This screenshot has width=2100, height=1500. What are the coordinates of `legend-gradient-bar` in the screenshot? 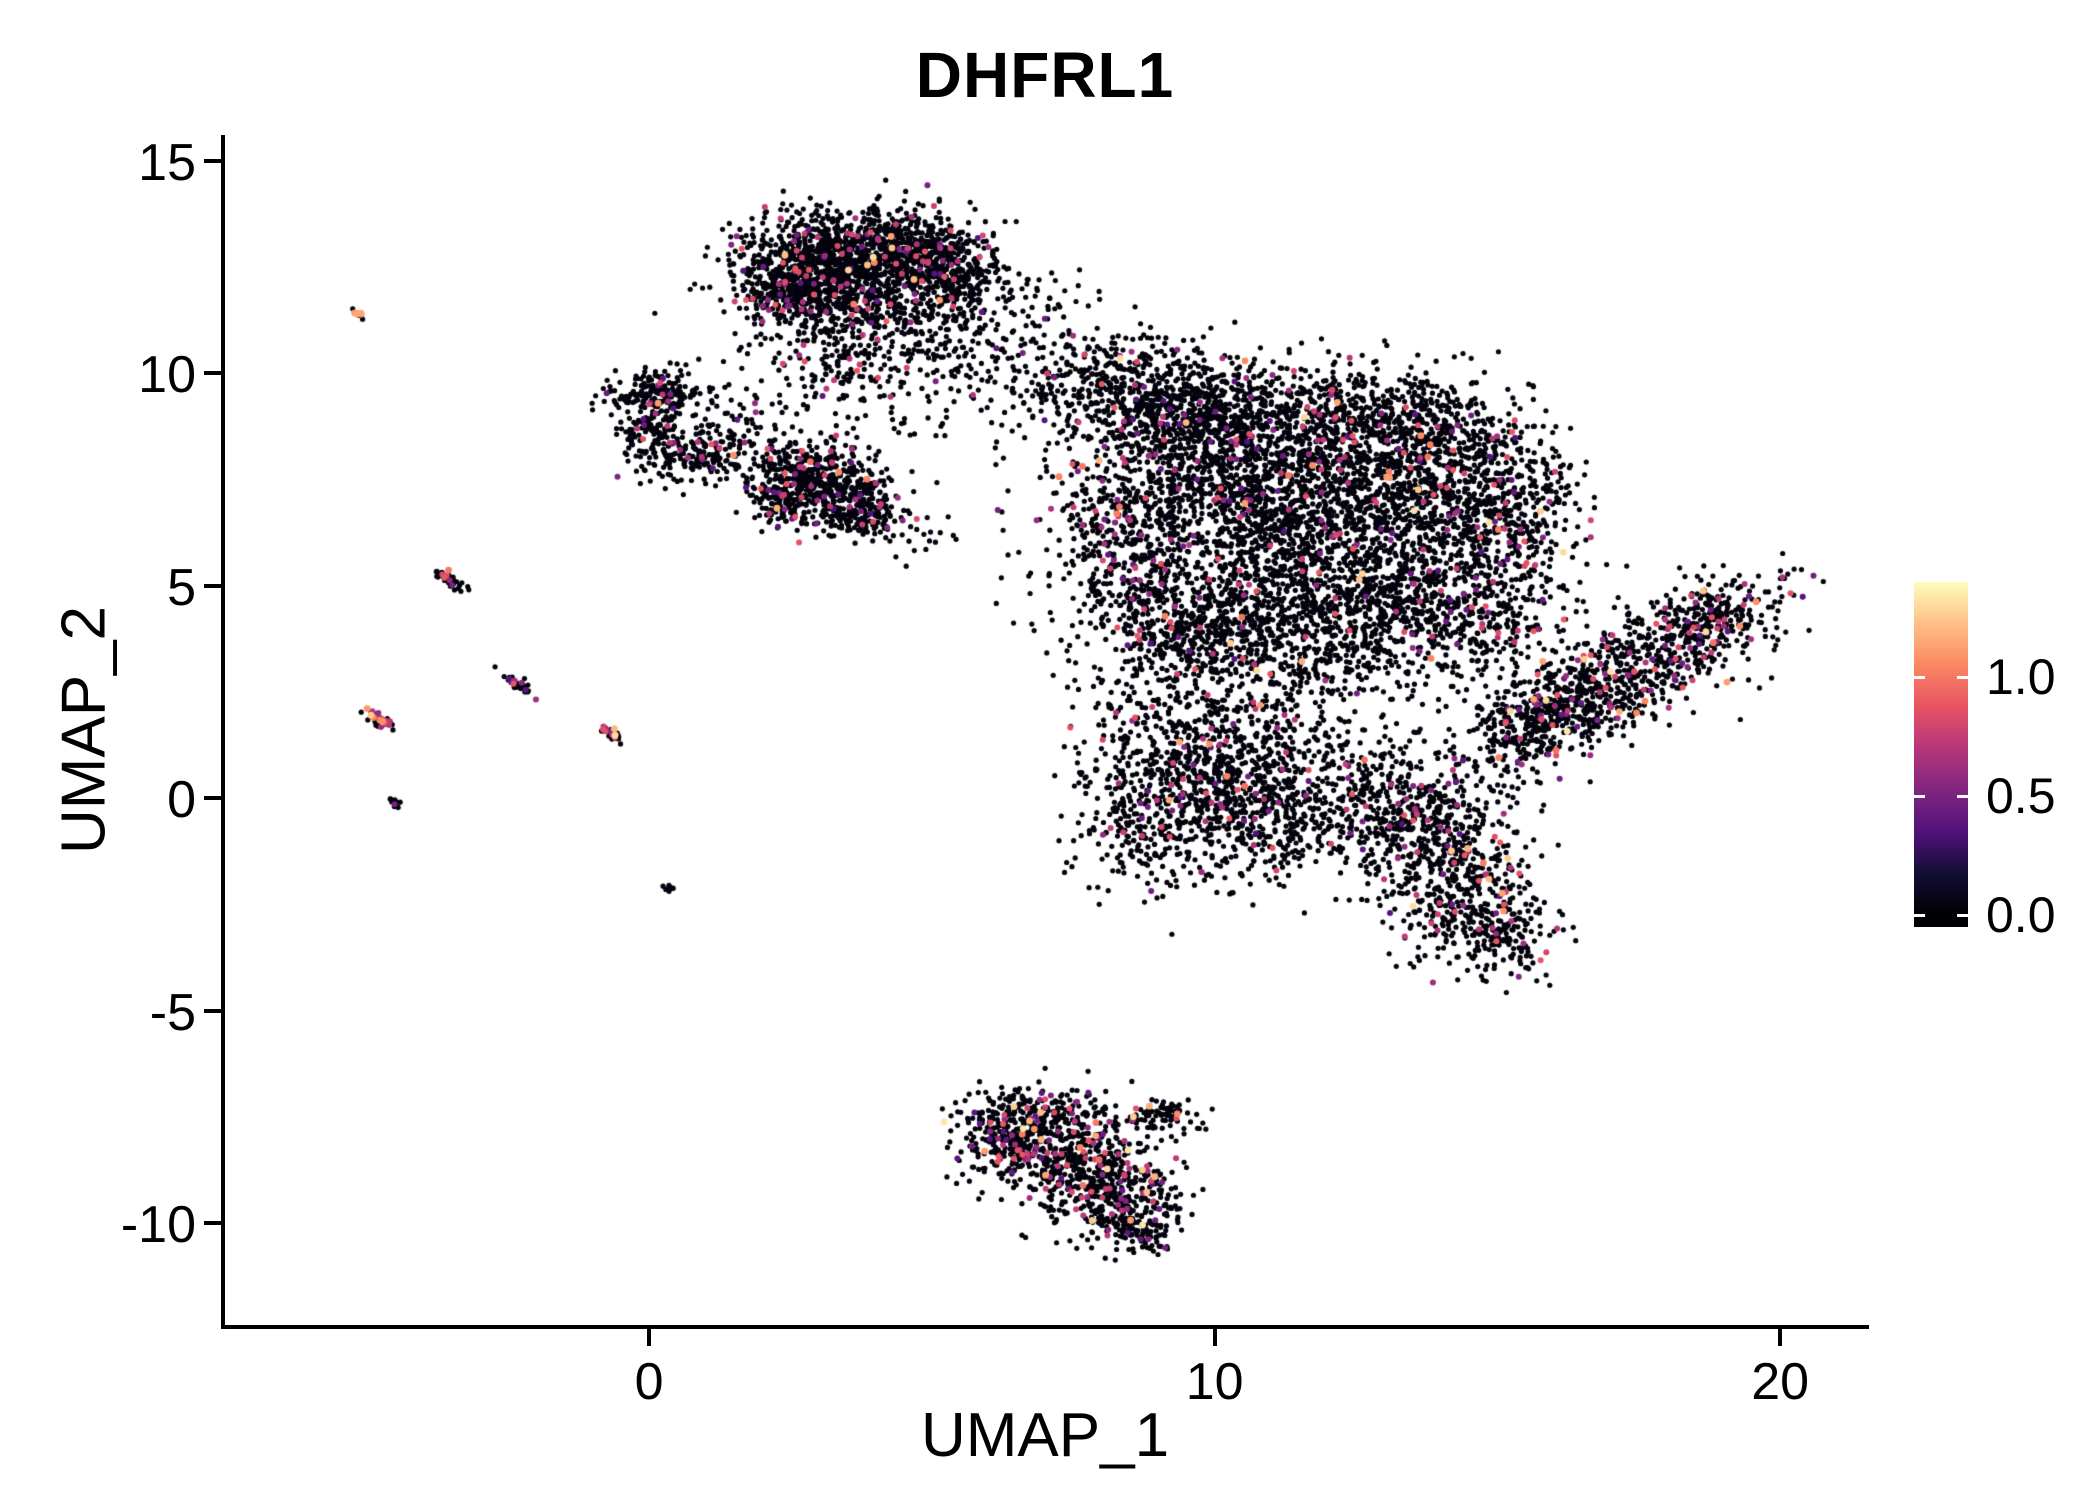 It's located at (1941, 754).